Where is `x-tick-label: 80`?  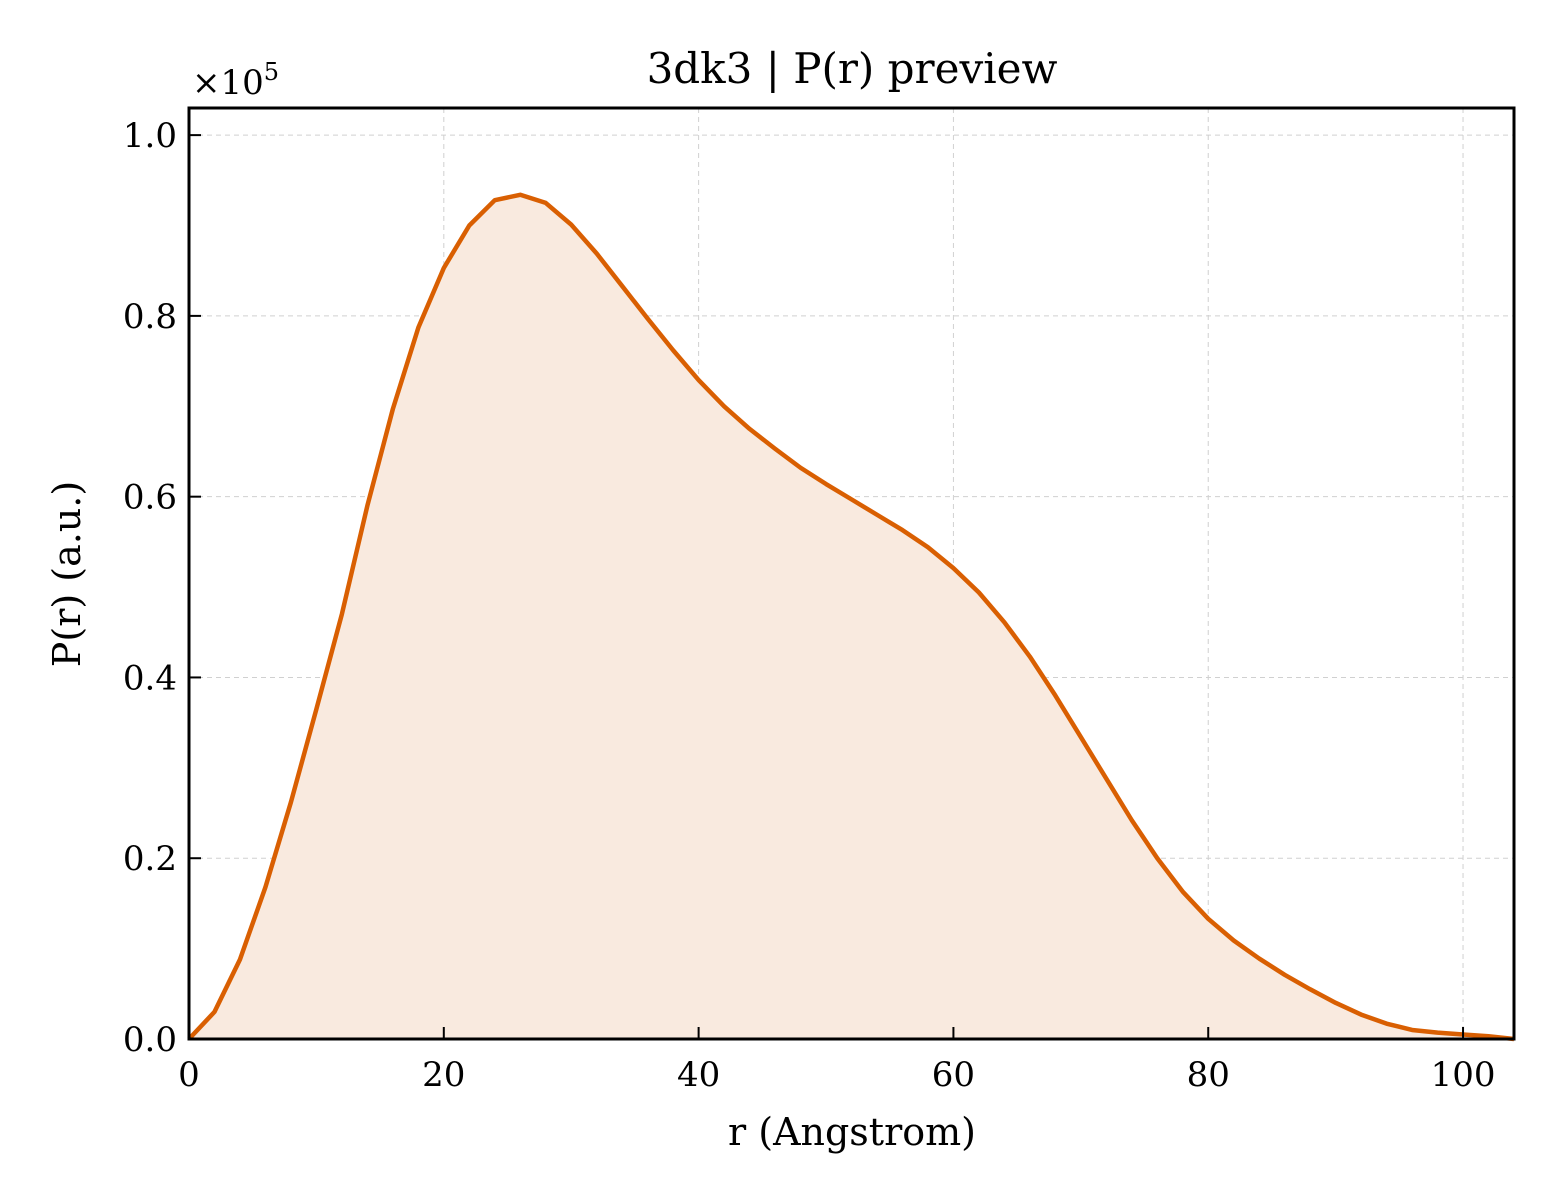
x-tick-label: 80 is located at coordinates (1208, 1075).